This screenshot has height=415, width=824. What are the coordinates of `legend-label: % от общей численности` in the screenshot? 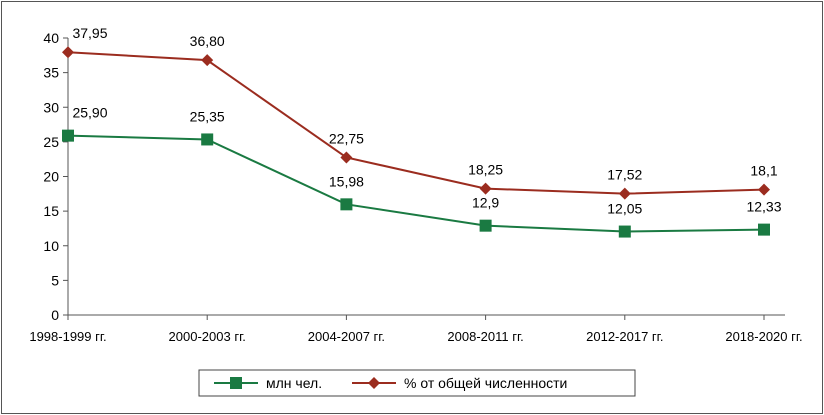 It's located at (485, 383).